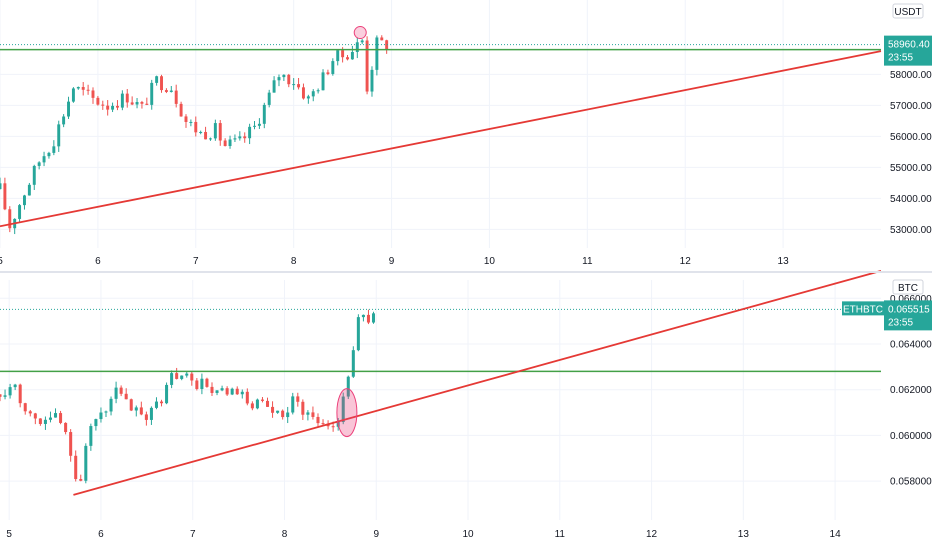 This screenshot has width=932, height=550. I want to click on x-tick-label: 11, so click(560, 534).